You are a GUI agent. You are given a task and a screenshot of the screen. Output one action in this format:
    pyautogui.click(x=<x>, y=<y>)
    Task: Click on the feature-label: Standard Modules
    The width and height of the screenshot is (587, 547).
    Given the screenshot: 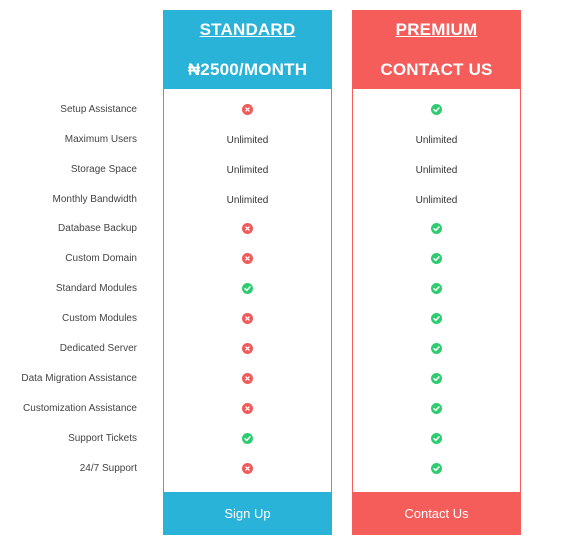 What is the action you would take?
    pyautogui.click(x=96, y=288)
    